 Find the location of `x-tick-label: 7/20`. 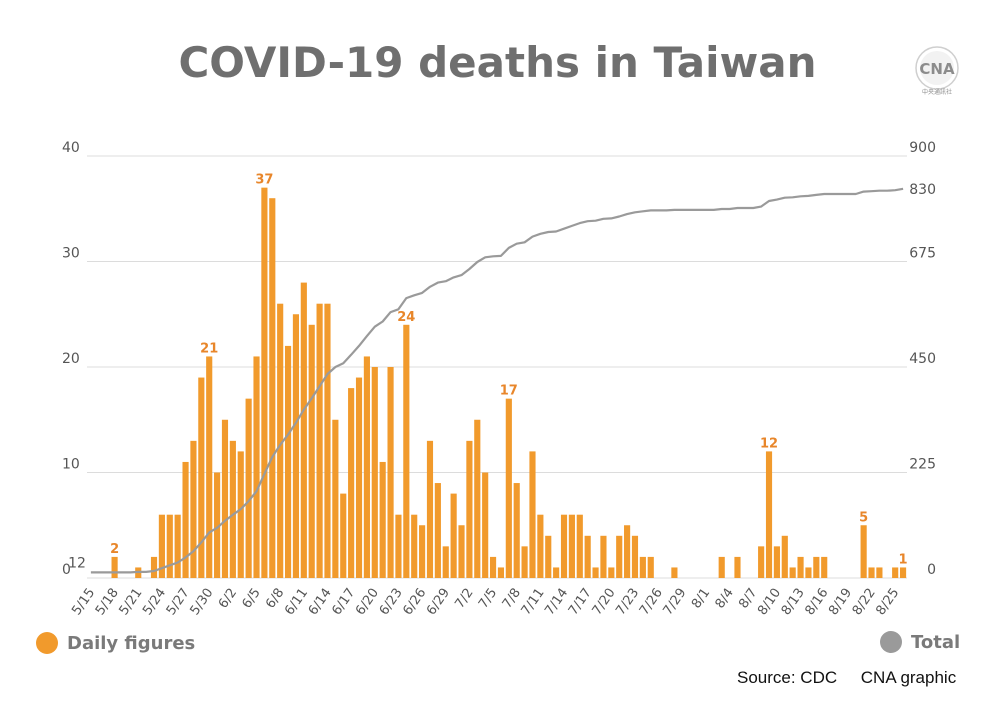

x-tick-label: 7/20 is located at coordinates (604, 602).